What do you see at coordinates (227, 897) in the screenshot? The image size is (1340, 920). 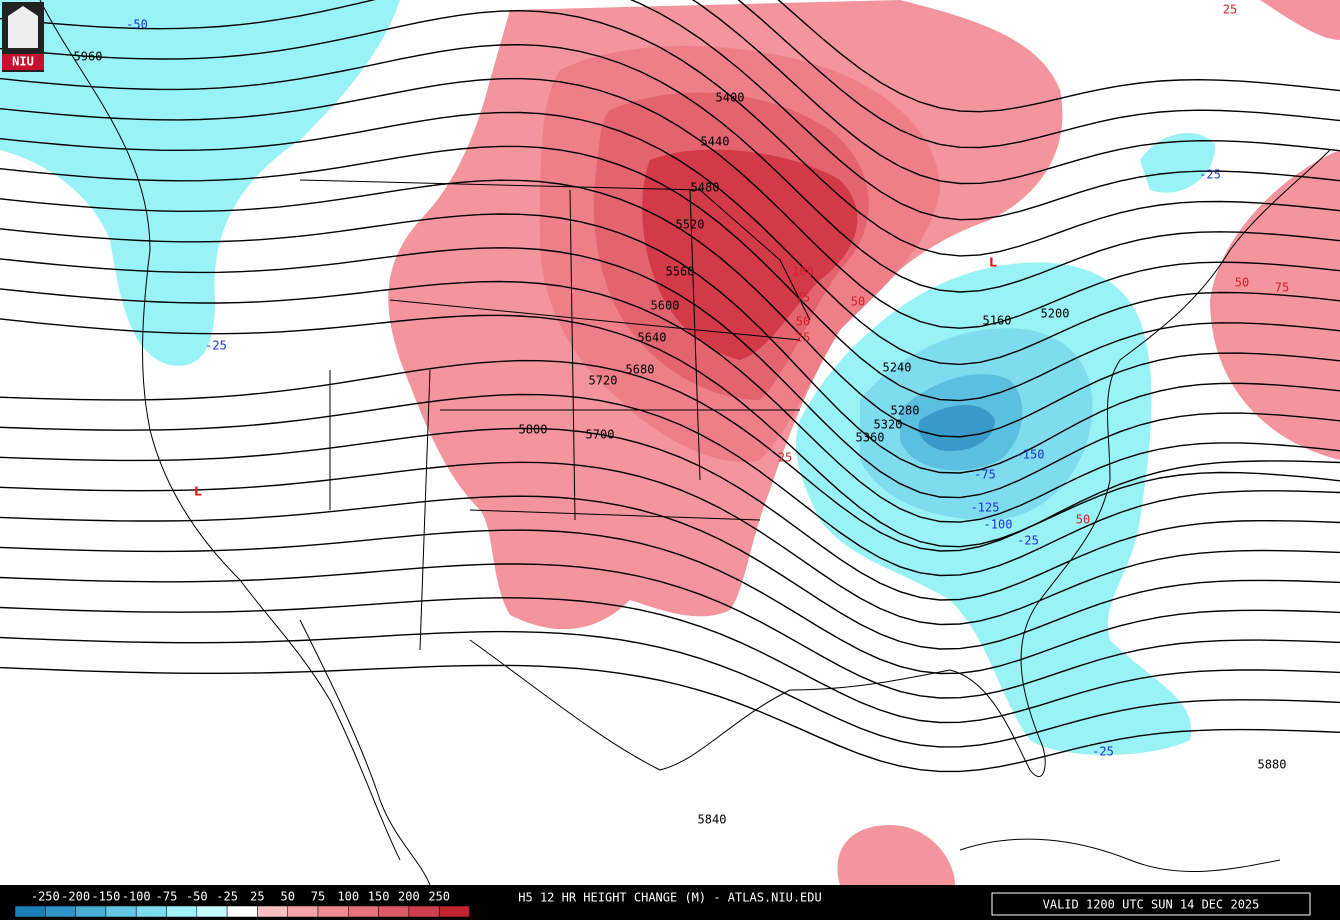 I see `colorbar-label: -25` at bounding box center [227, 897].